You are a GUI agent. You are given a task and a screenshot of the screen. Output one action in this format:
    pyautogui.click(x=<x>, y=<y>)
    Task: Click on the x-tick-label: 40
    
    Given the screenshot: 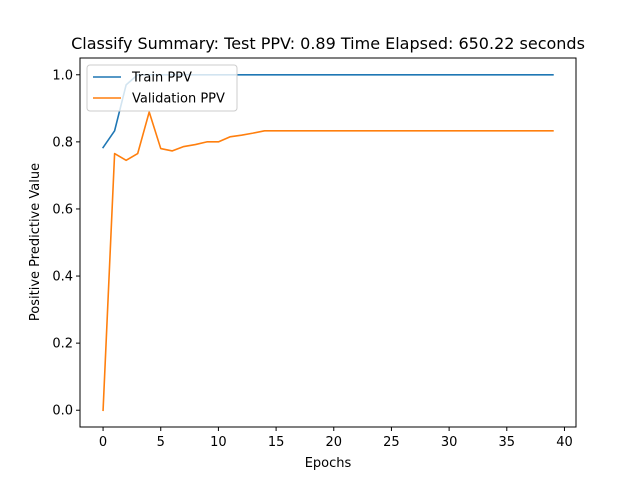 What is the action you would take?
    pyautogui.click(x=564, y=442)
    